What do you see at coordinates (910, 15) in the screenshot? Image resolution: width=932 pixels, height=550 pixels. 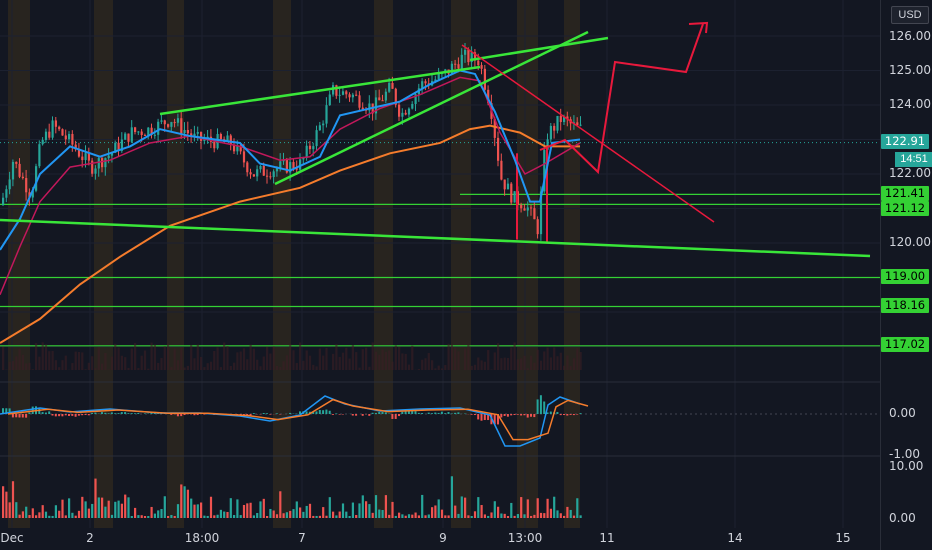 I see `currency-button: USD` at bounding box center [910, 15].